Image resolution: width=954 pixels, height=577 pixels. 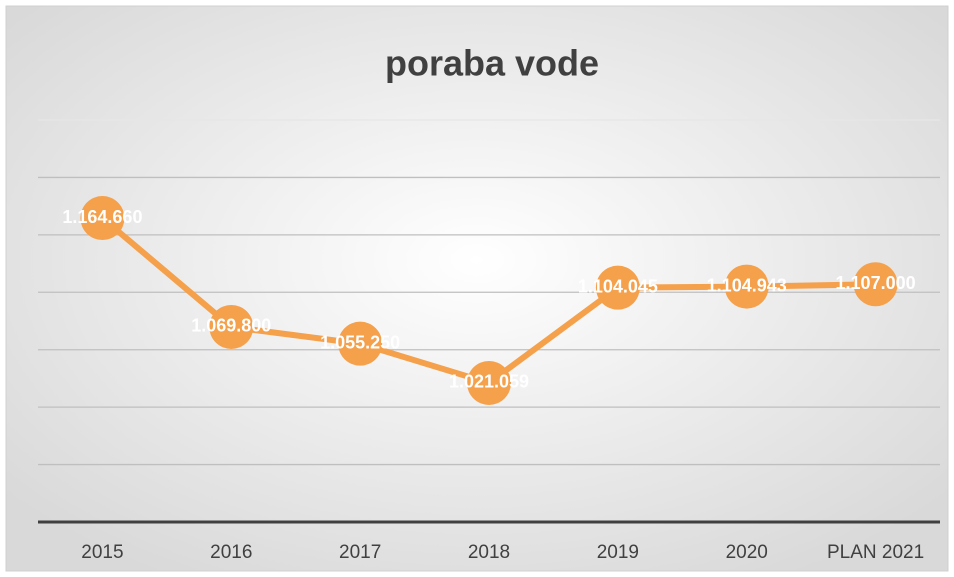 I want to click on data-label: 1.021.059, so click(x=489, y=382).